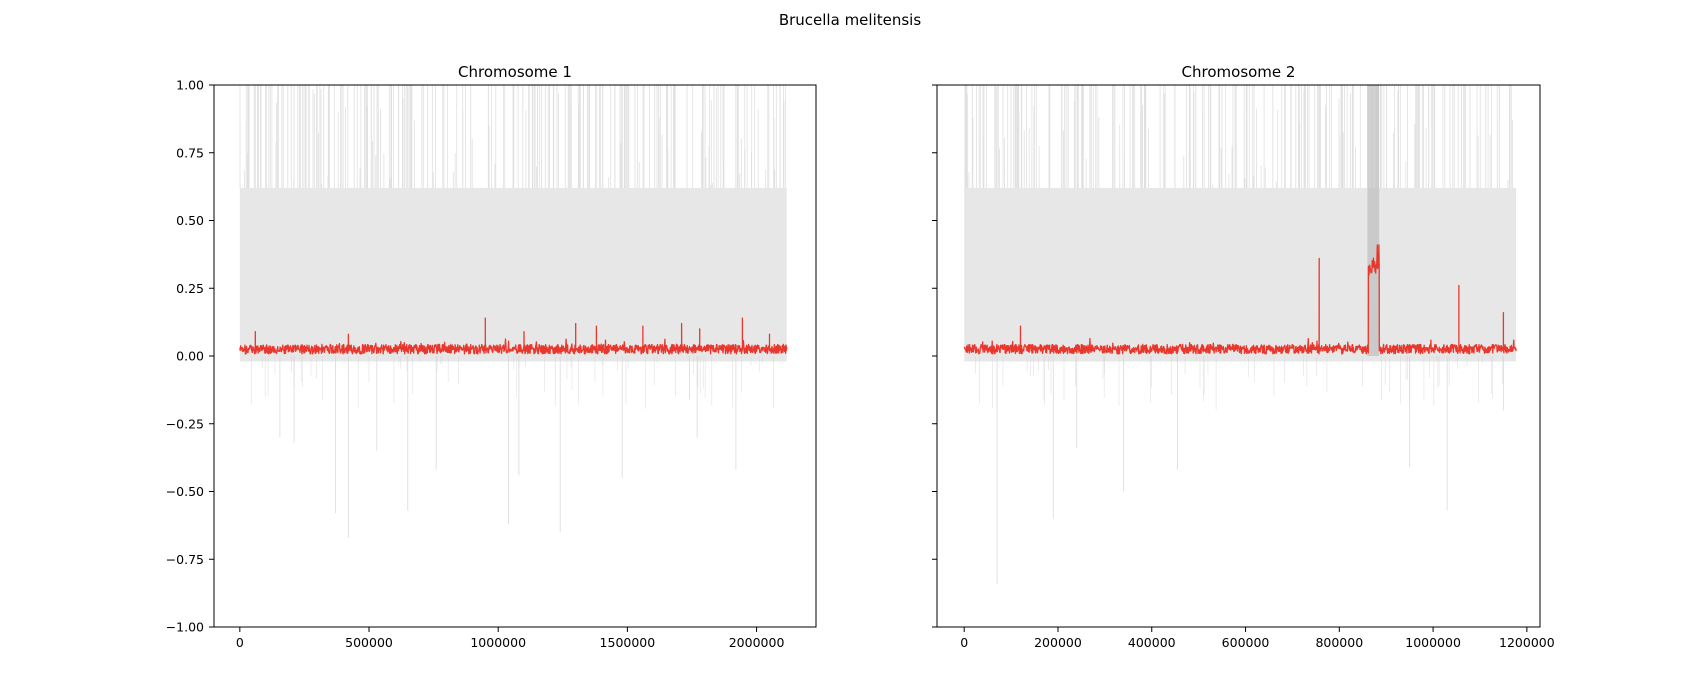 The height and width of the screenshot is (700, 1700). Describe the element at coordinates (515, 72) in the screenshot. I see `axes-title: Chromosome 1` at that location.